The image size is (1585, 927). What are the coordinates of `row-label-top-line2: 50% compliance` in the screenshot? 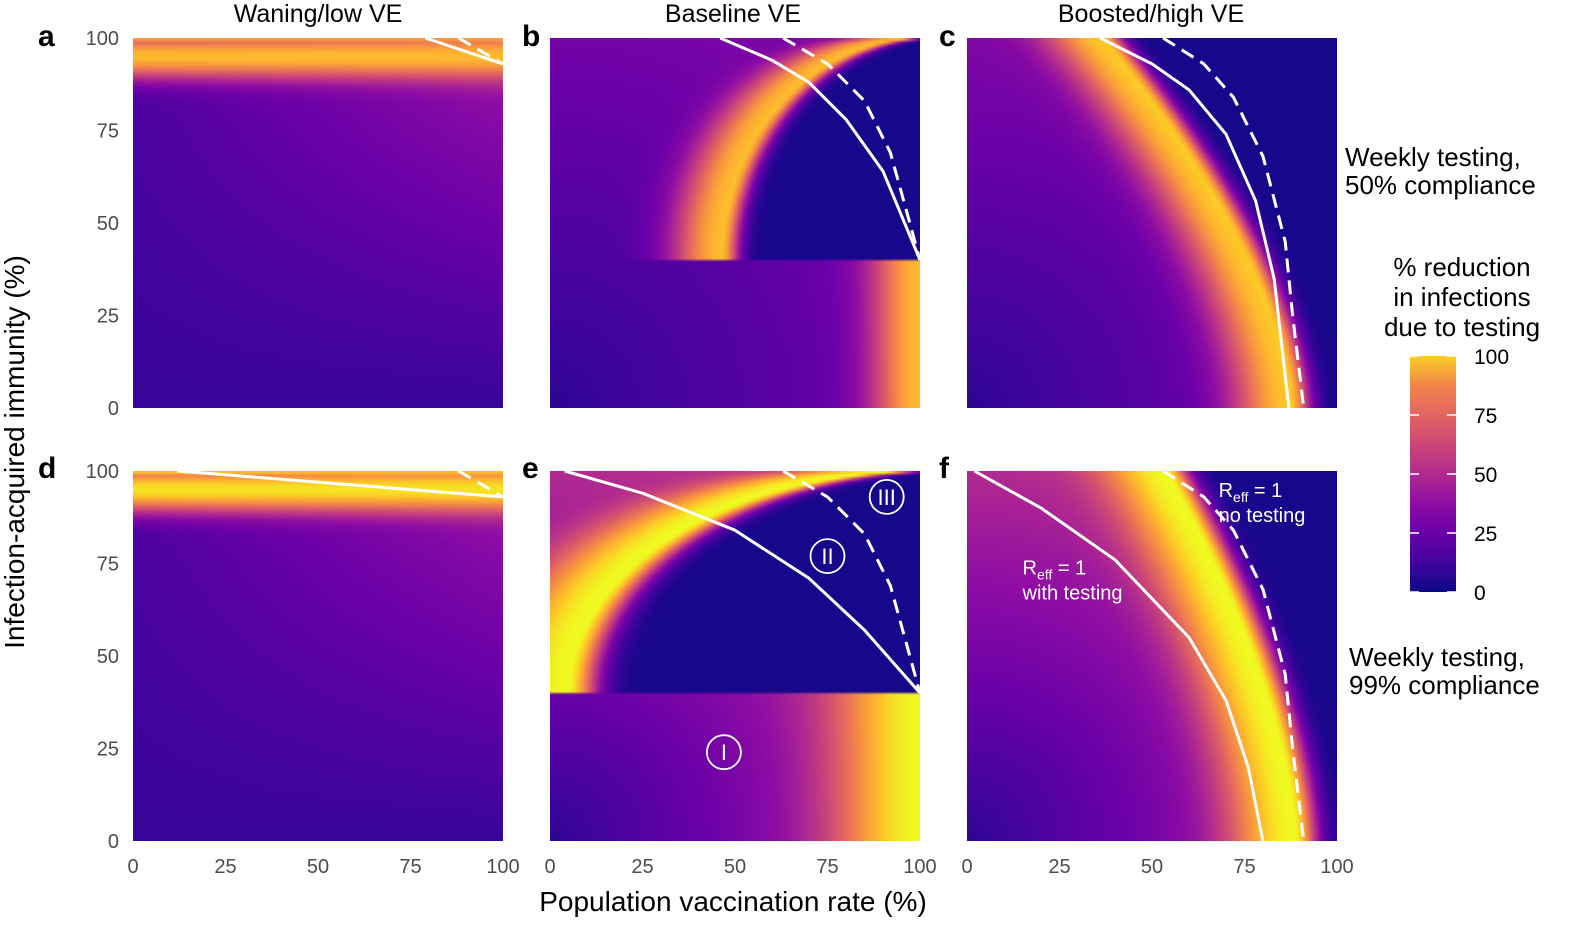 It's located at (1440, 185).